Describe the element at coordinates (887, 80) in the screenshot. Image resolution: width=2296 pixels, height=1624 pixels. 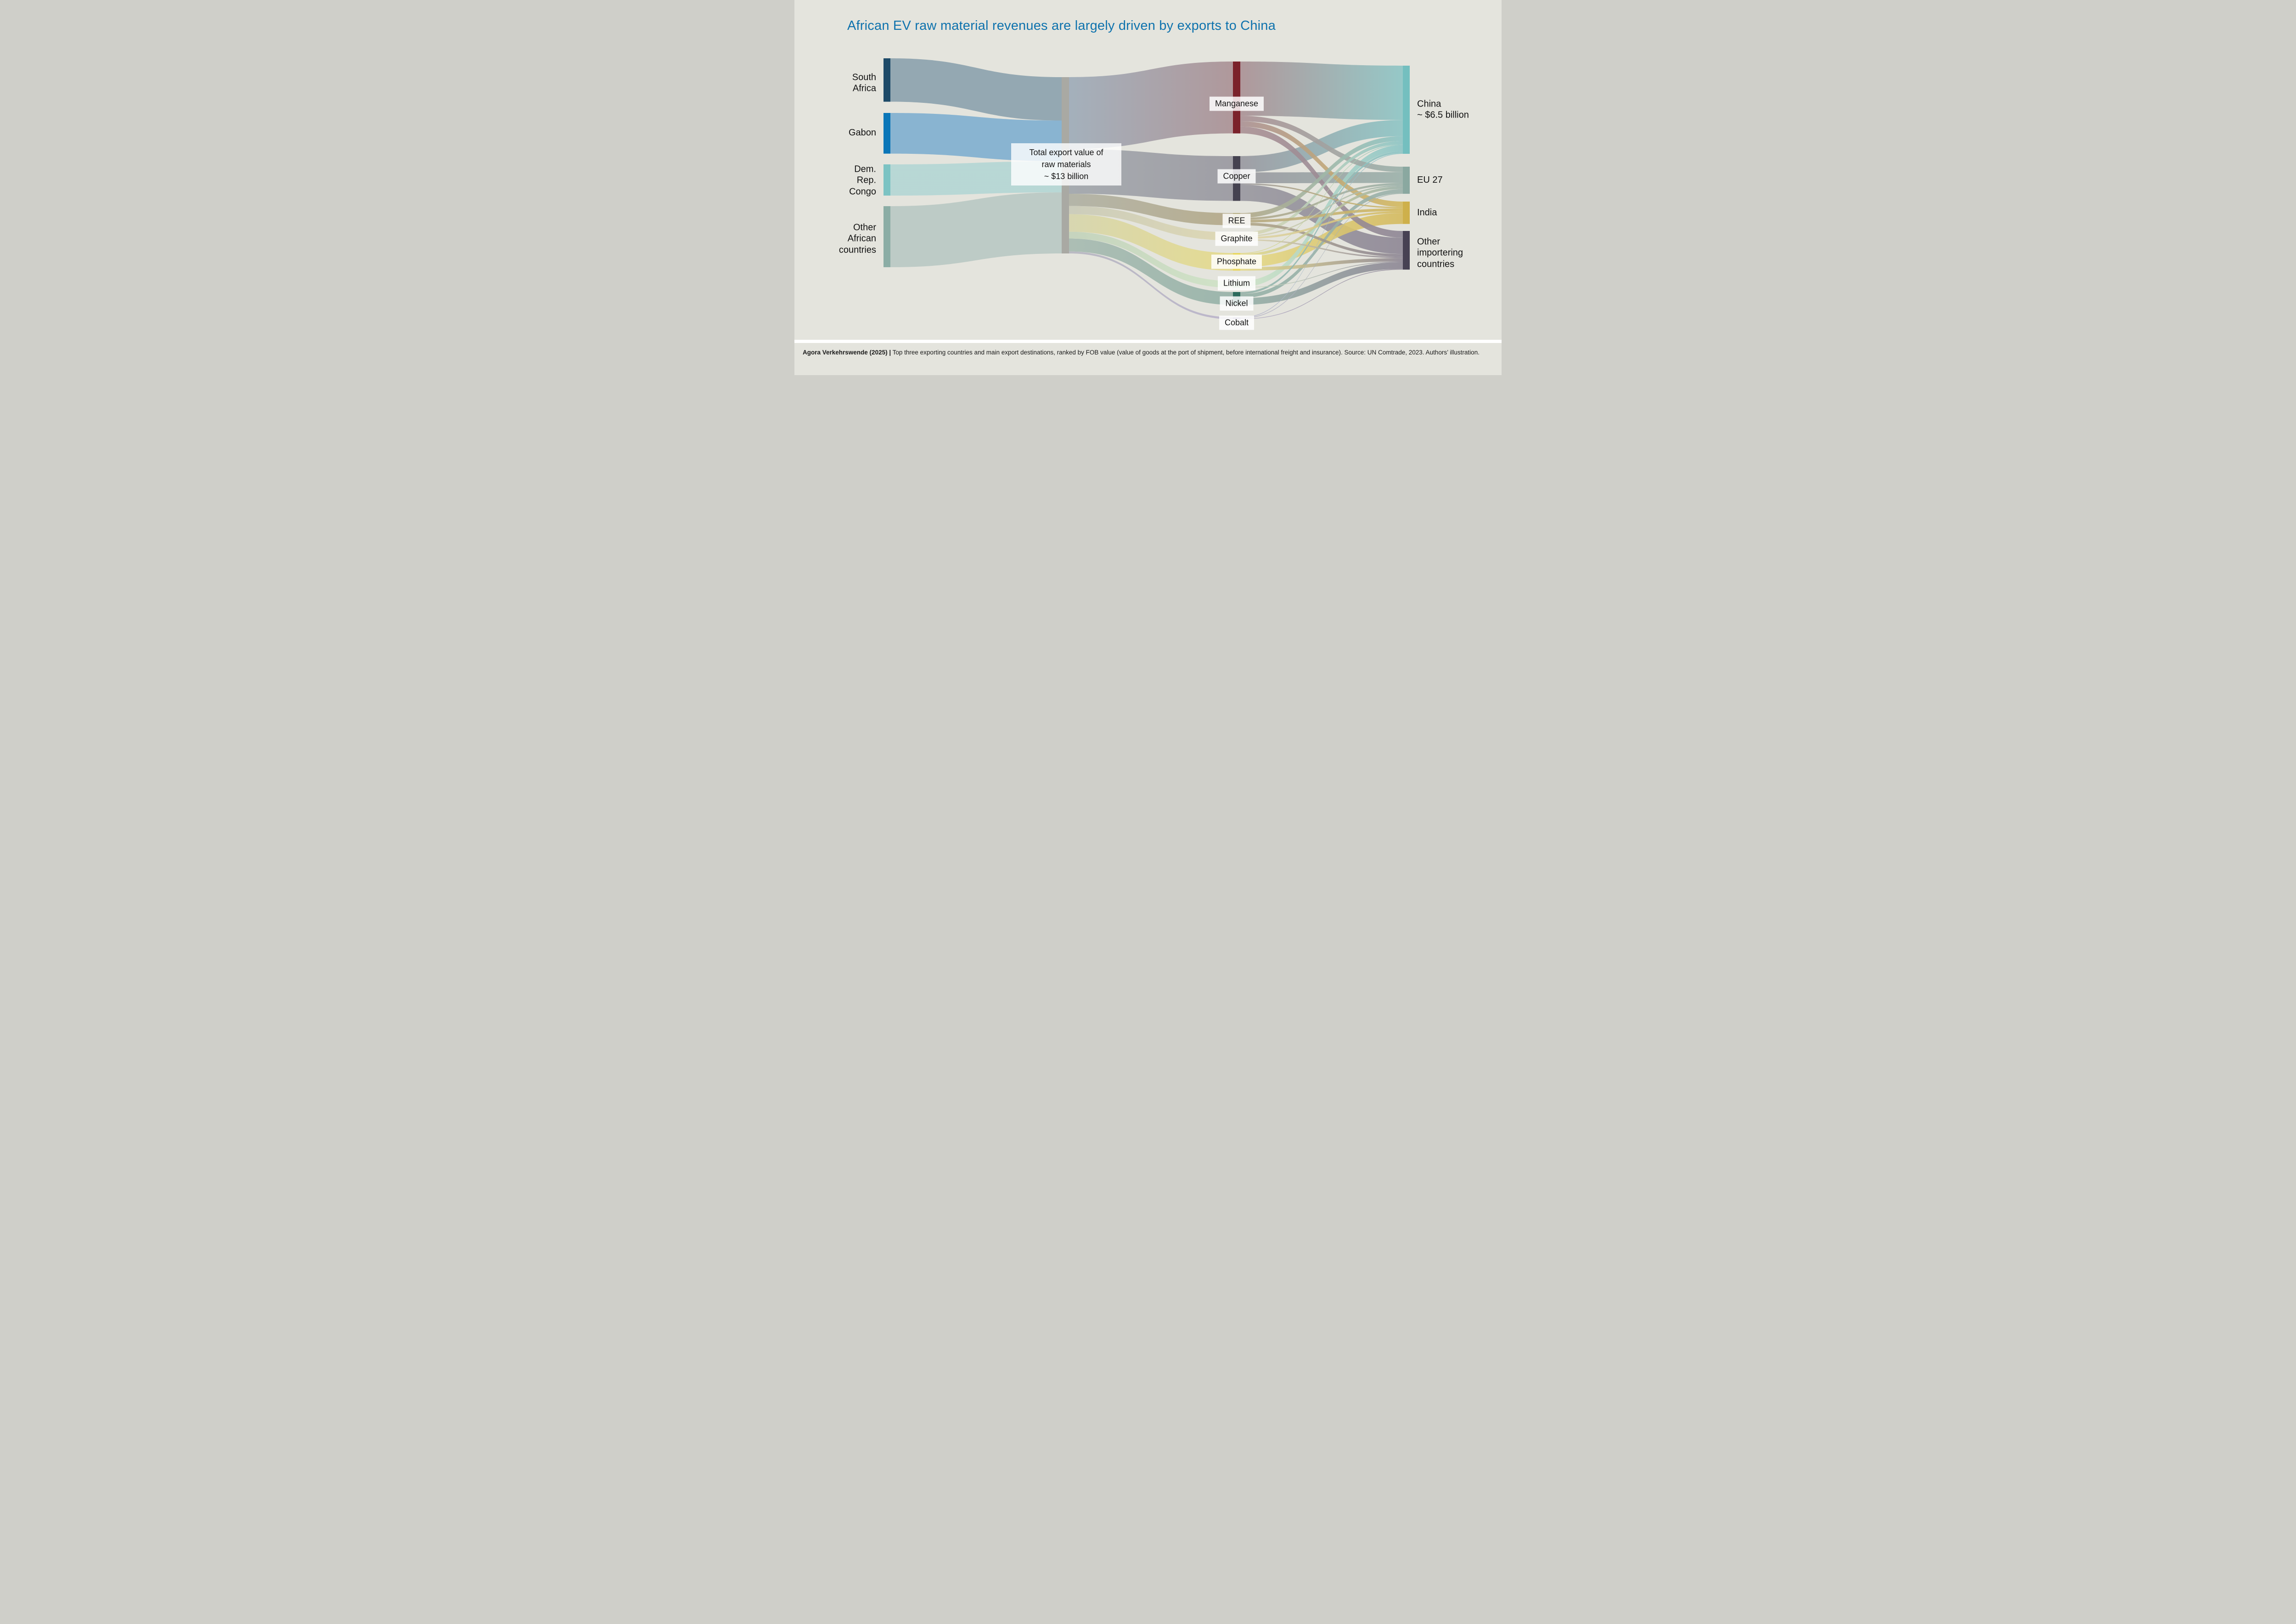
I see `node-south-africa` at that location.